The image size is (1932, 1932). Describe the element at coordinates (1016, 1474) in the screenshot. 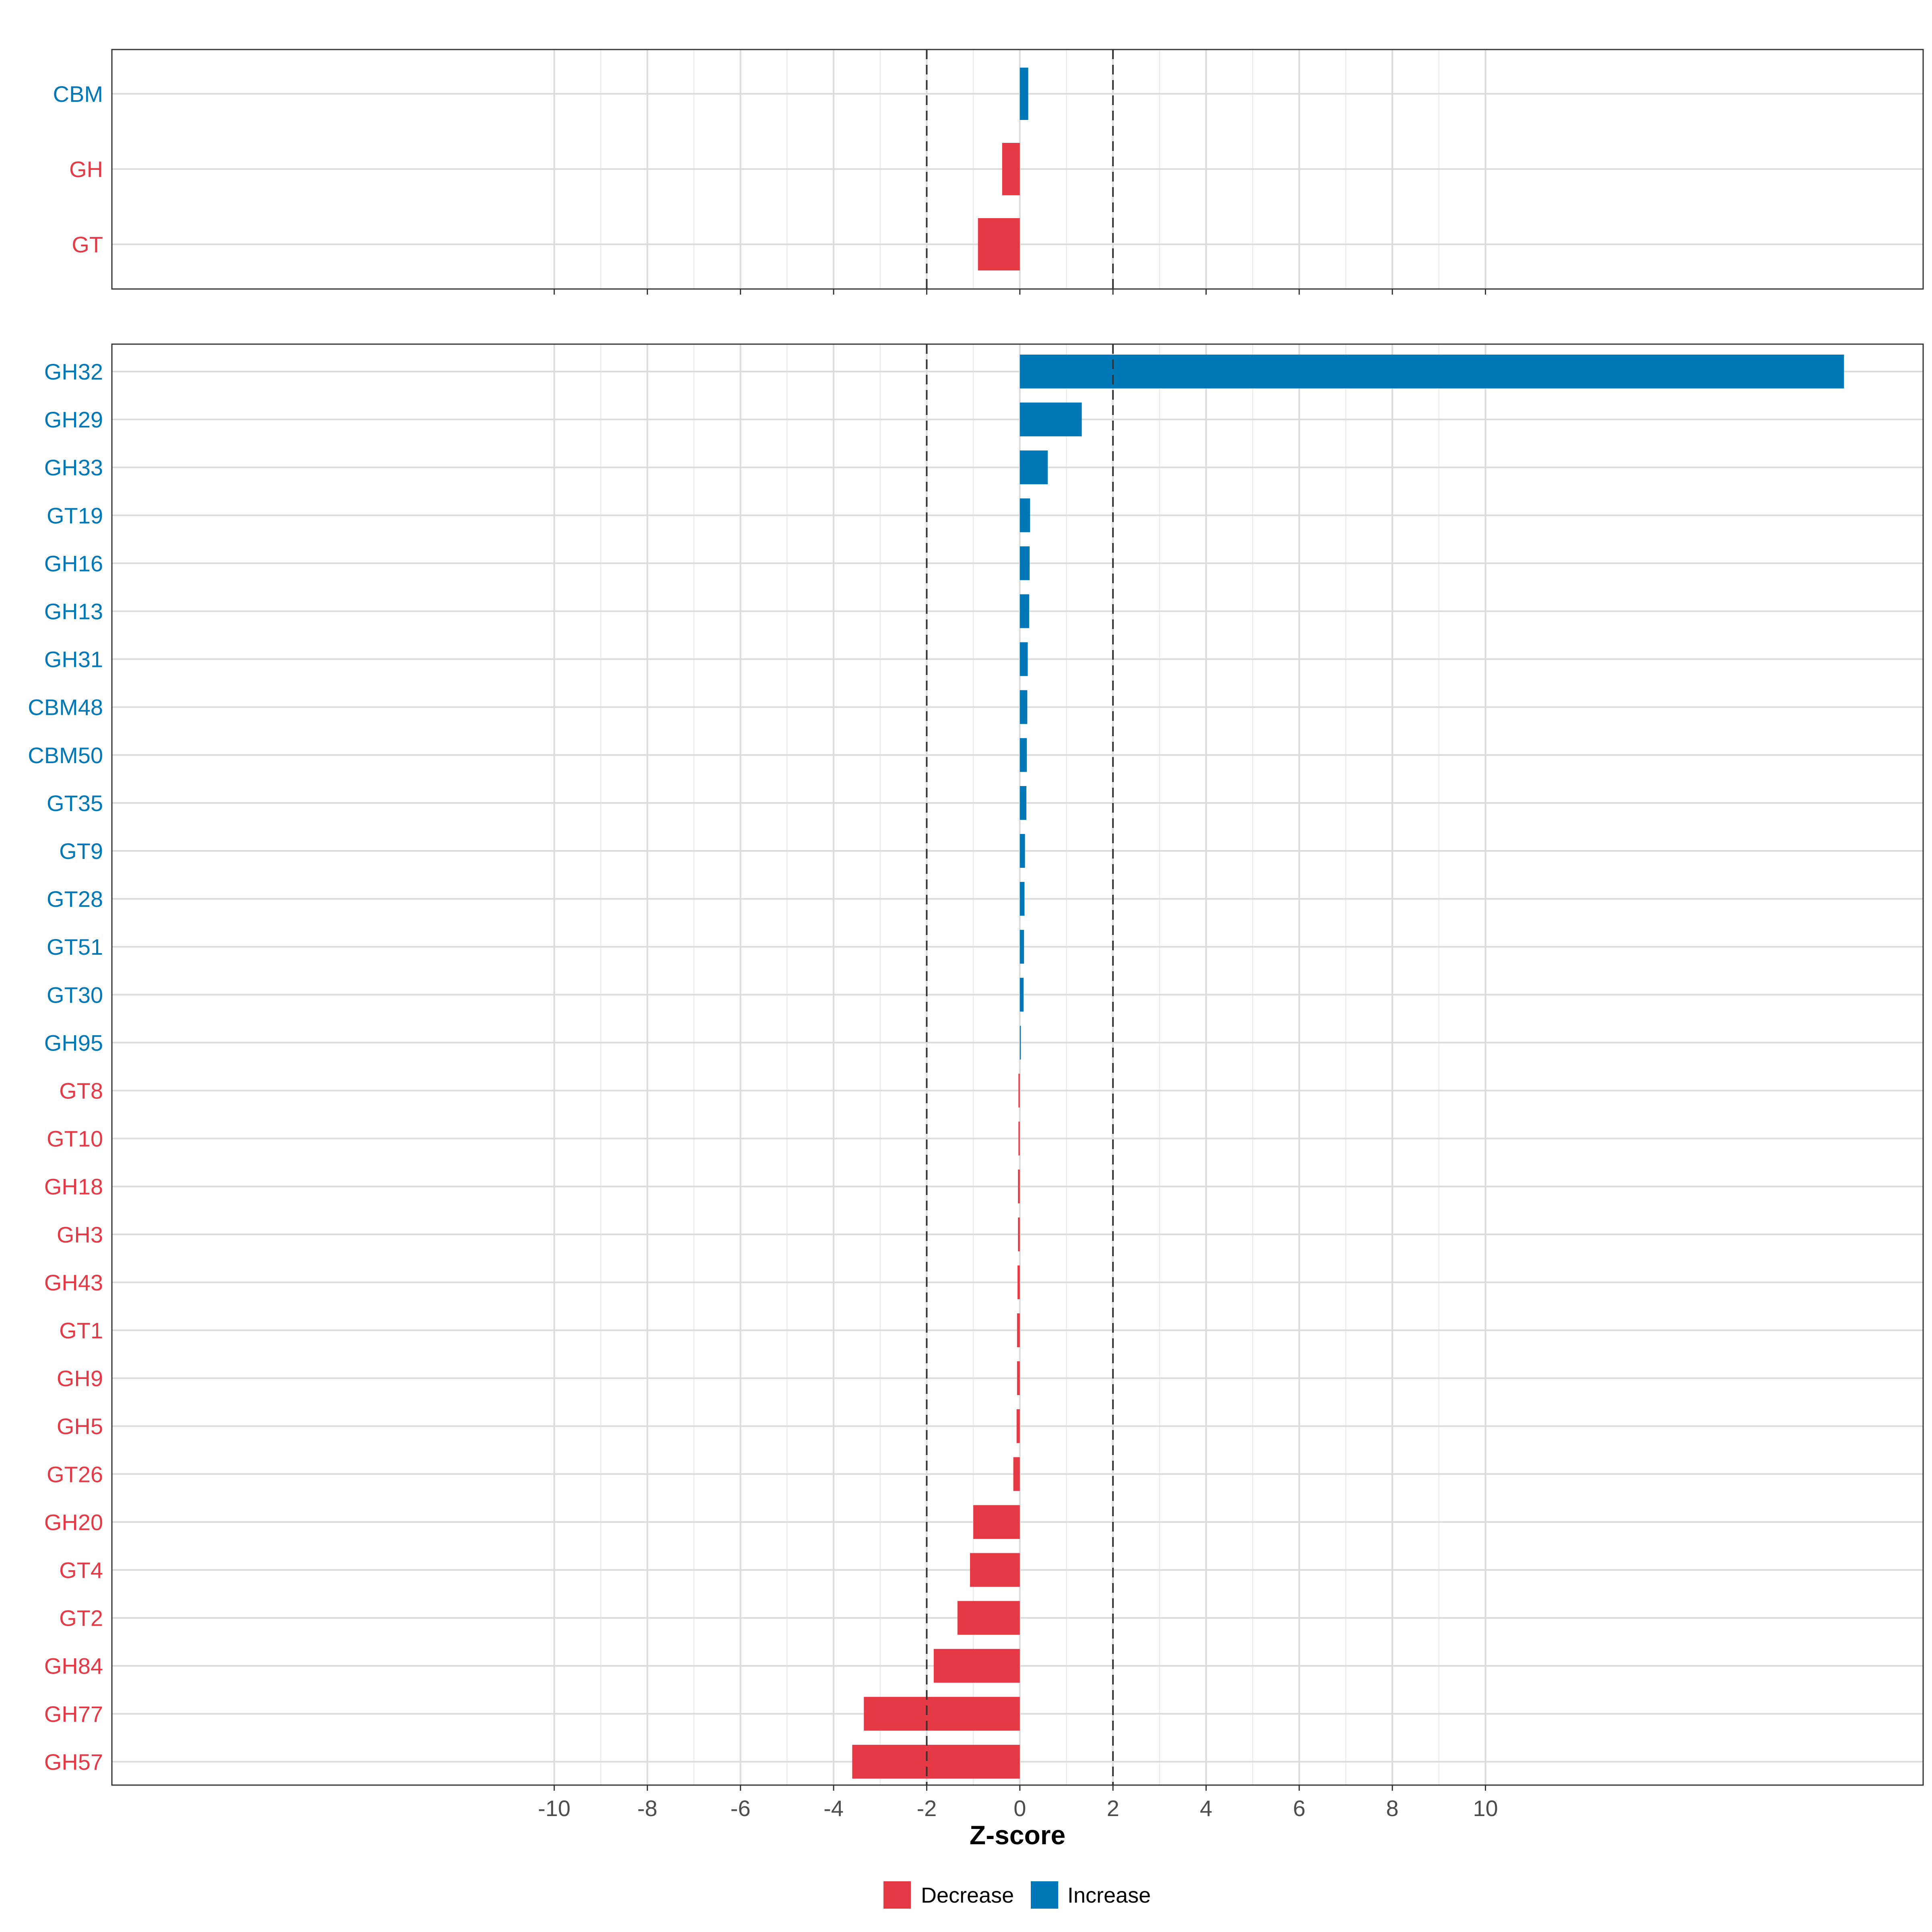

I see `bar-gt26` at that location.